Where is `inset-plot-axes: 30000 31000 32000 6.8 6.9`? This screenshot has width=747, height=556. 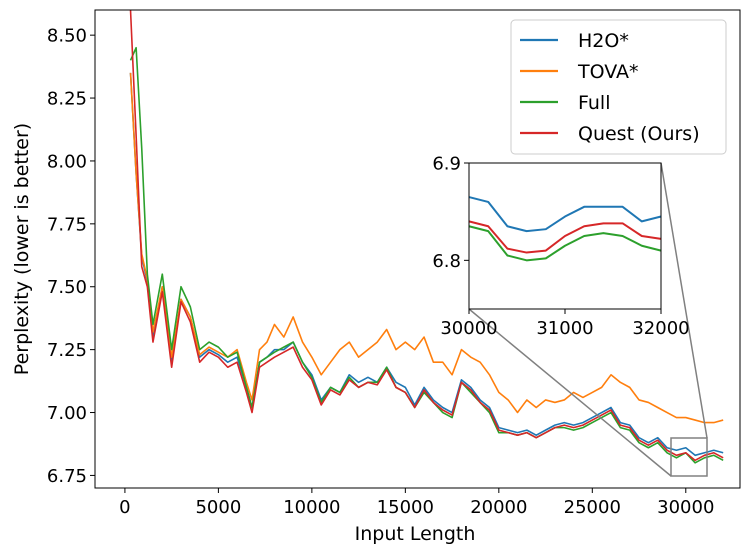
inset-plot-axes: 30000 31000 32000 6.8 6.9 is located at coordinates (560, 246).